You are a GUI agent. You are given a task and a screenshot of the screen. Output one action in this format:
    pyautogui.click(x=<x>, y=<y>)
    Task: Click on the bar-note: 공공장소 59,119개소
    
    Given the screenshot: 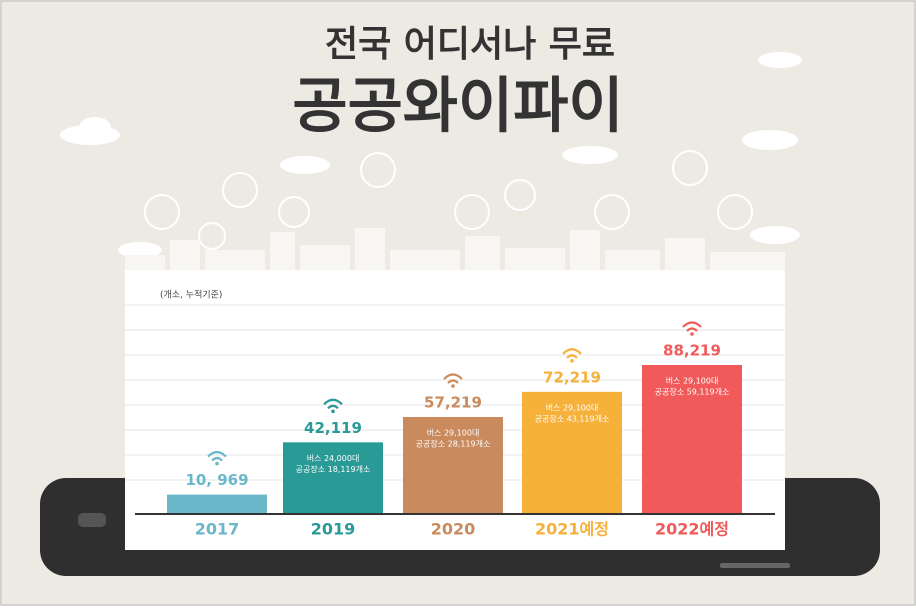 What is the action you would take?
    pyautogui.click(x=692, y=392)
    